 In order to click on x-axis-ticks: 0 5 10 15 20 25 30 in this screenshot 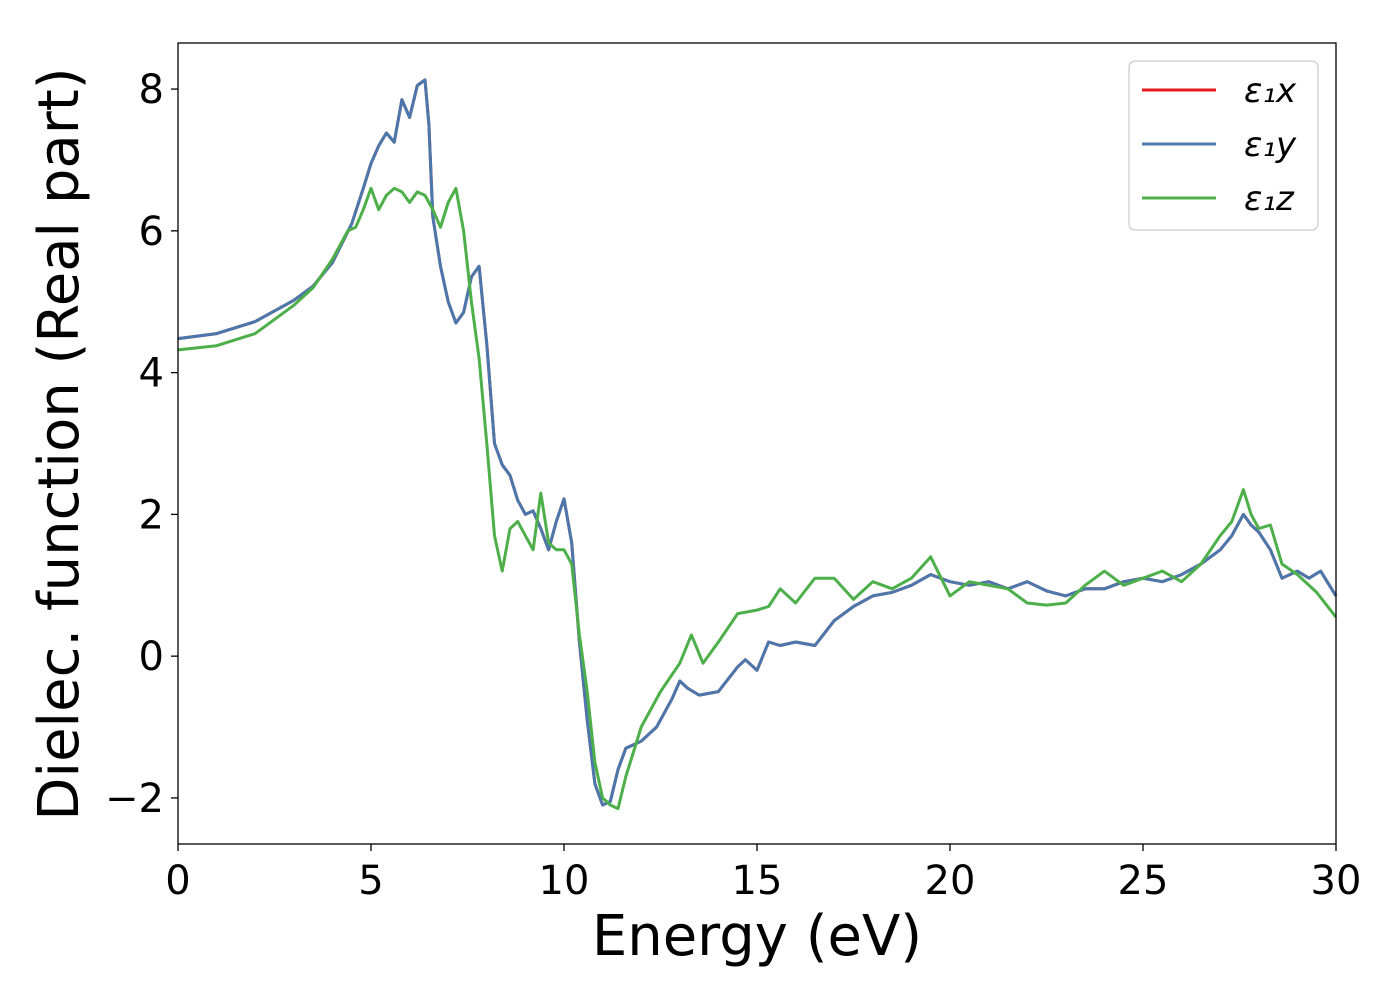, I will do `click(763, 874)`.